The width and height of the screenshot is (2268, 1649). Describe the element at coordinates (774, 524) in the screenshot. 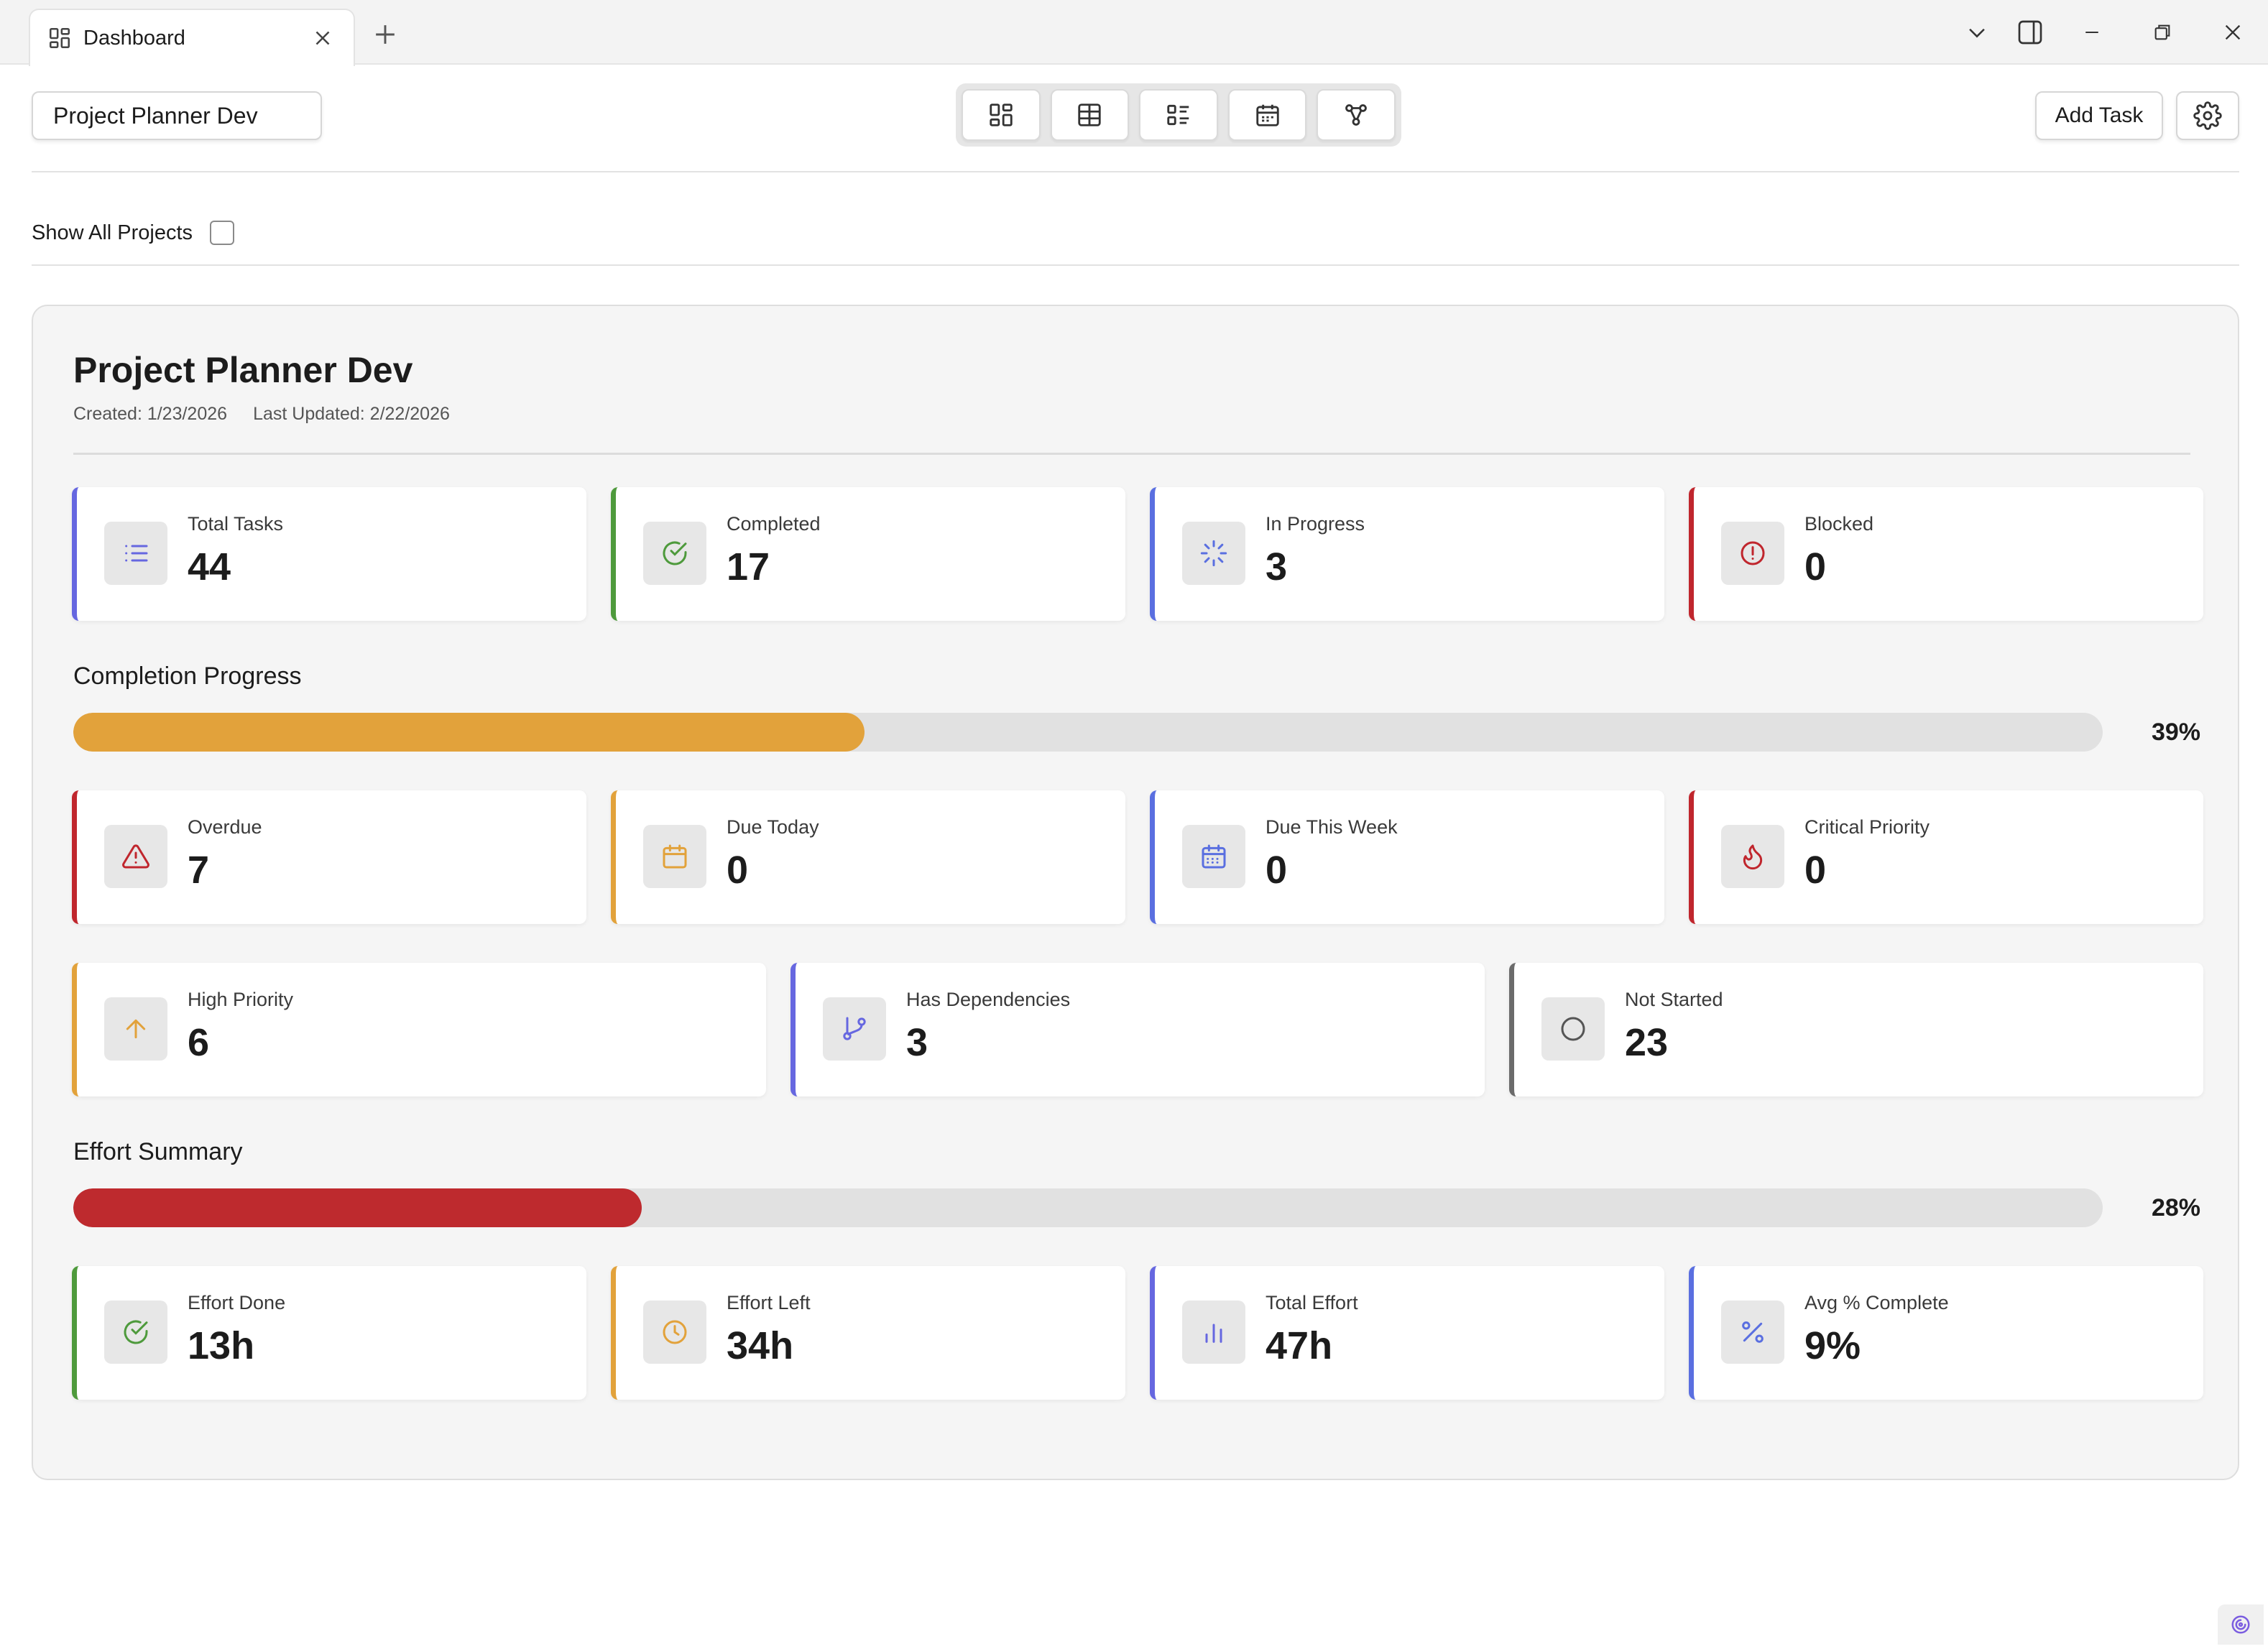

I see `stat-label: Completed` at that location.